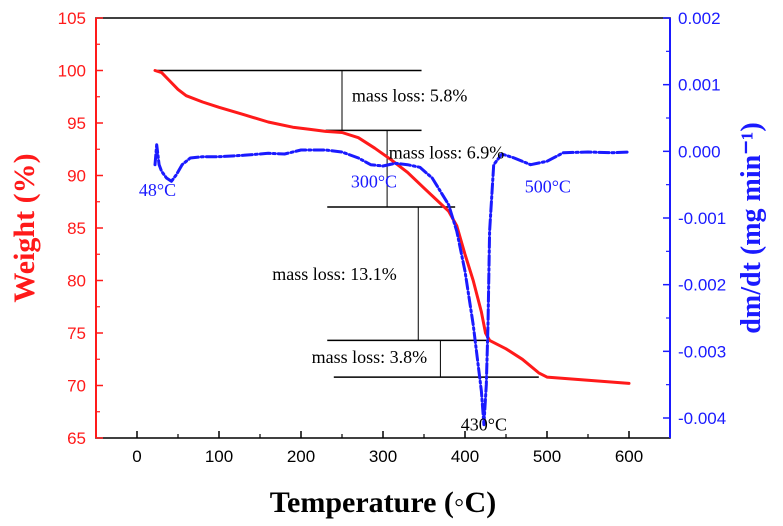 The image size is (783, 526). I want to click on y-axis-left-title: Weight (%), so click(24, 227).